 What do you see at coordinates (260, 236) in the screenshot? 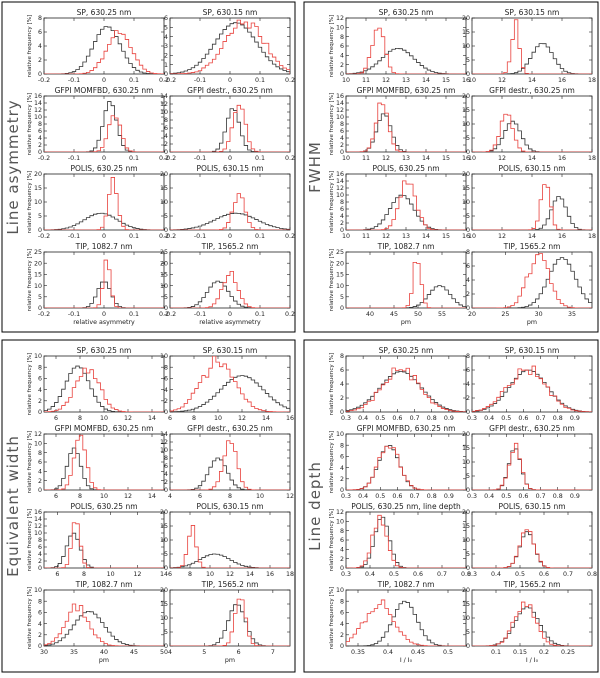
I see `x-tick-label: 0.1` at bounding box center [260, 236].